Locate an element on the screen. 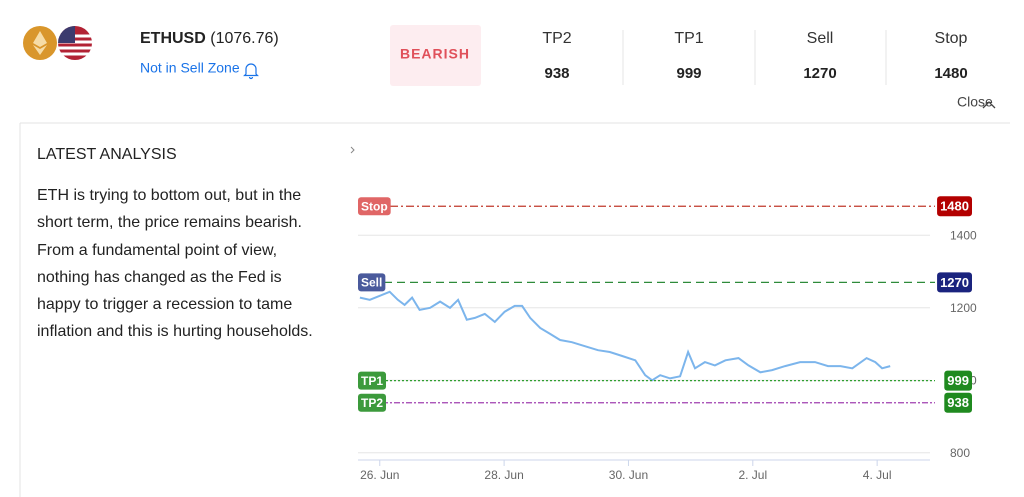 Image resolution: width=1024 pixels, height=497 pixels. symbol-line: ETHUSD (1076.76) is located at coordinates (209, 38).